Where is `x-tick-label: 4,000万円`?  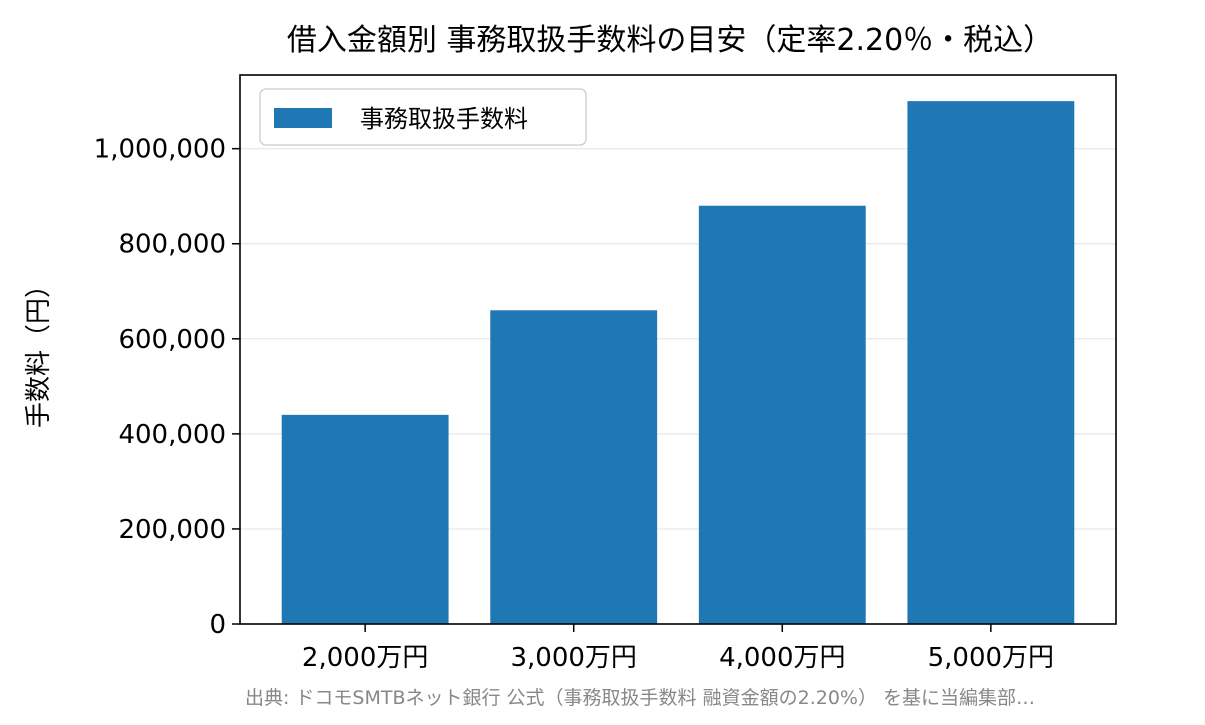 x-tick-label: 4,000万円 is located at coordinates (782, 658).